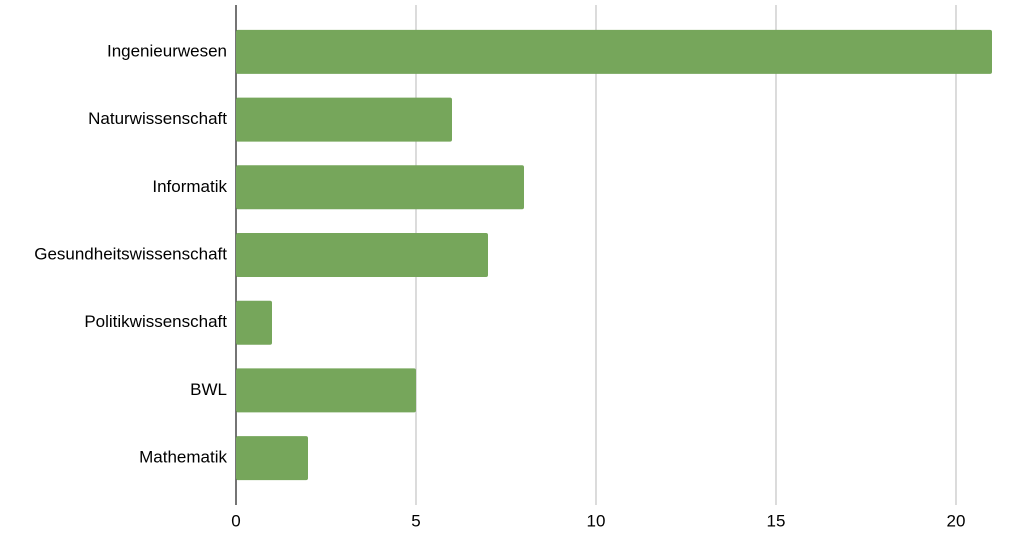 Image resolution: width=1024 pixels, height=548 pixels. I want to click on y-tick-label: Naturwissenschaft, so click(157, 118).